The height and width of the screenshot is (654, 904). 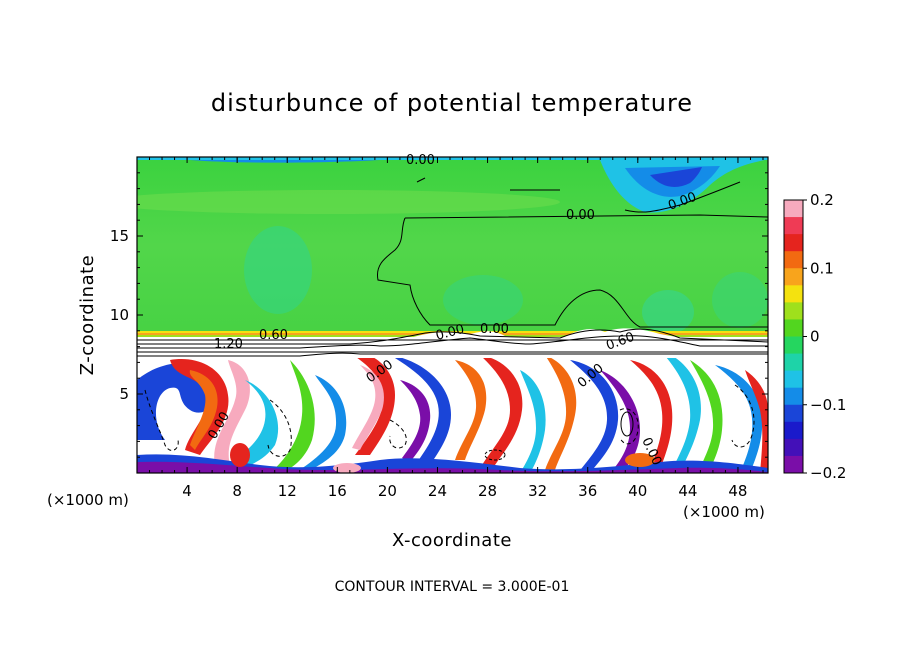 What do you see at coordinates (737, 491) in the screenshot?
I see `x-tick-label: 48` at bounding box center [737, 491].